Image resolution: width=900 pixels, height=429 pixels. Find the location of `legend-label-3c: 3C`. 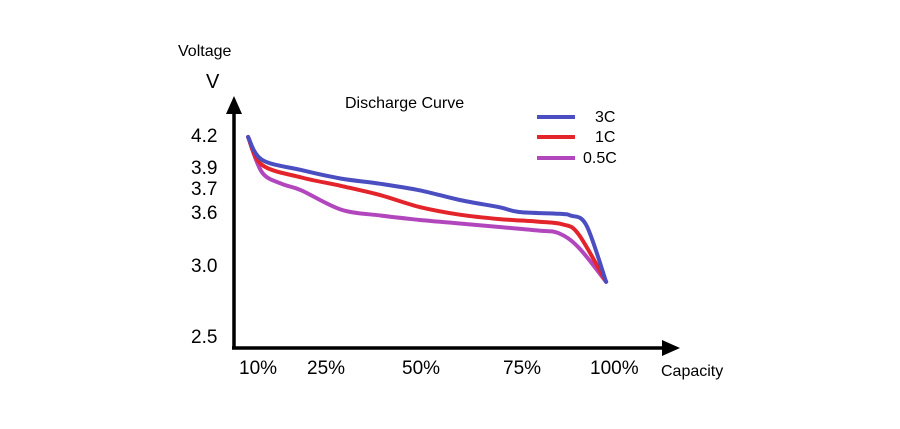

legend-label-3c: 3C is located at coordinates (605, 117).